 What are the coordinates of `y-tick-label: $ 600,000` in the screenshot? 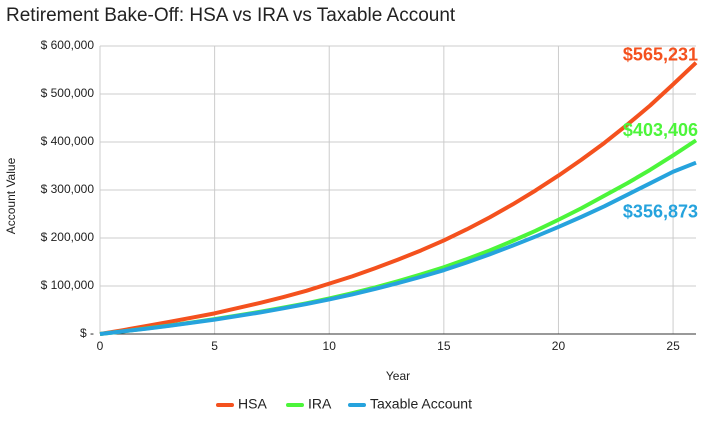 It's located at (68, 45).